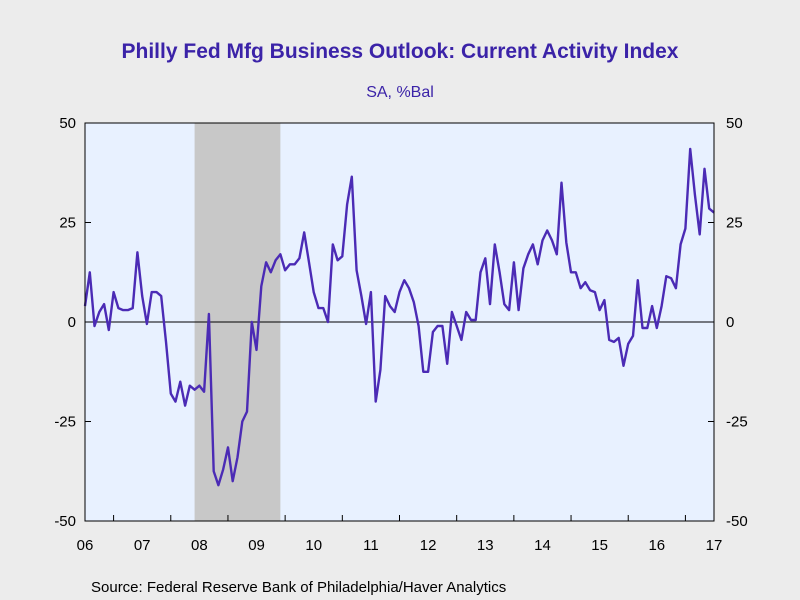 This screenshot has height=600, width=800. Describe the element at coordinates (599, 545) in the screenshot. I see `x-tick-label: 15` at that location.